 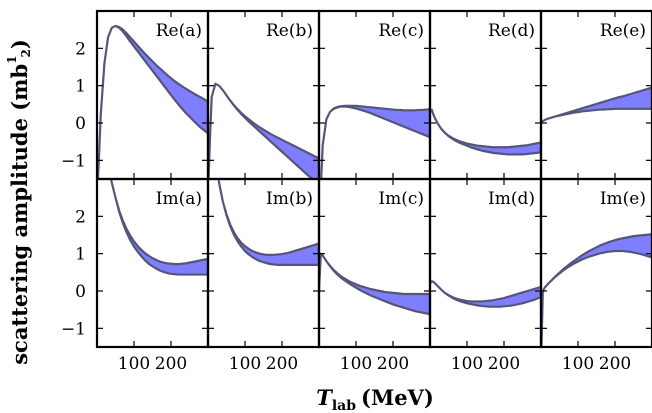 What do you see at coordinates (263, 130) in the screenshot?
I see `band-reb` at bounding box center [263, 130].